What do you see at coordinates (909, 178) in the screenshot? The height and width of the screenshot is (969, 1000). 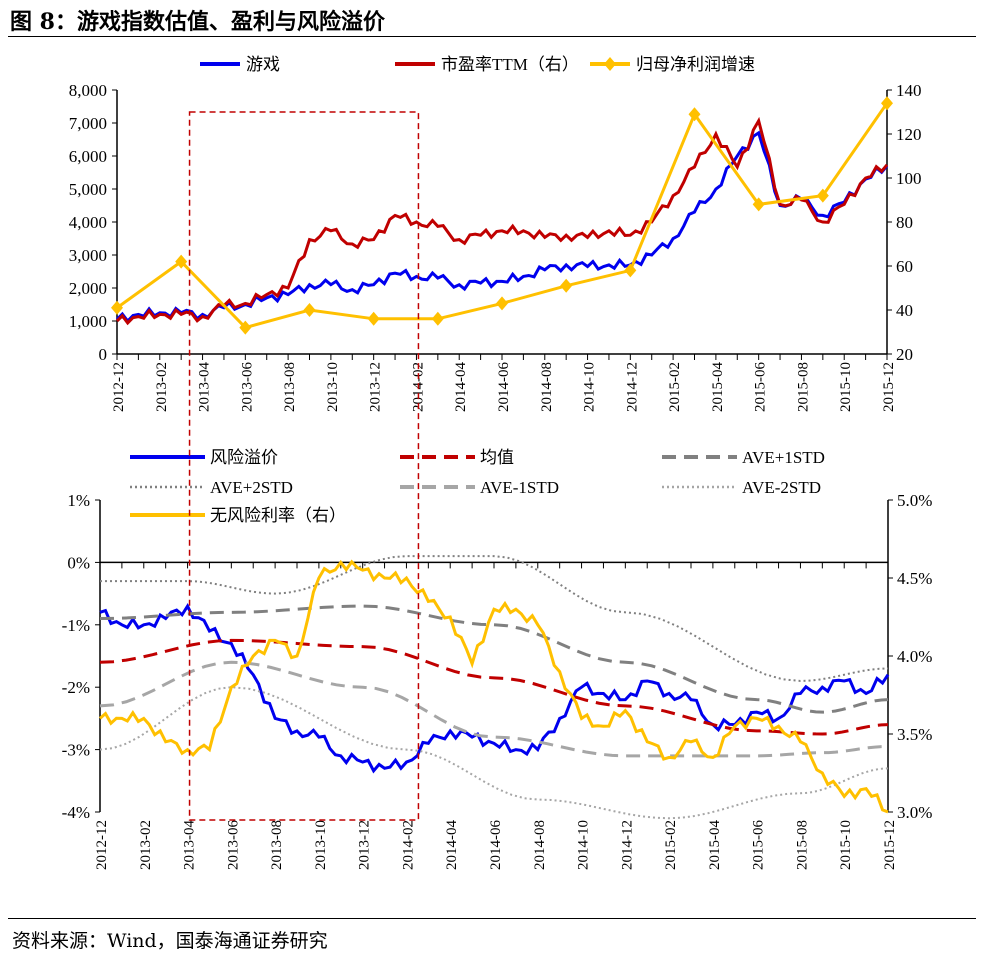 I see `right-tick-label: 100` at bounding box center [909, 178].